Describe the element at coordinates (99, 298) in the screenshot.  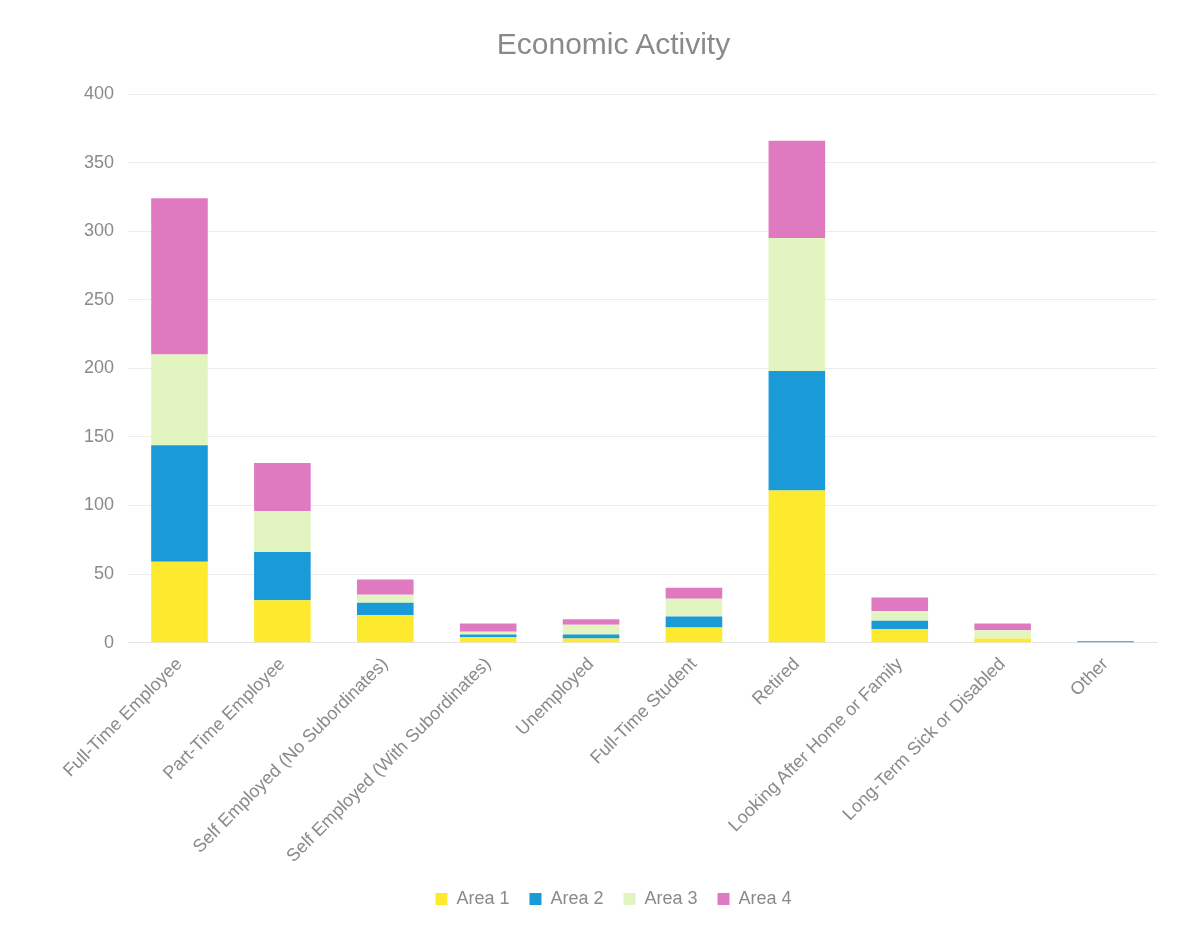
I see `y-tick-label: 250` at that location.